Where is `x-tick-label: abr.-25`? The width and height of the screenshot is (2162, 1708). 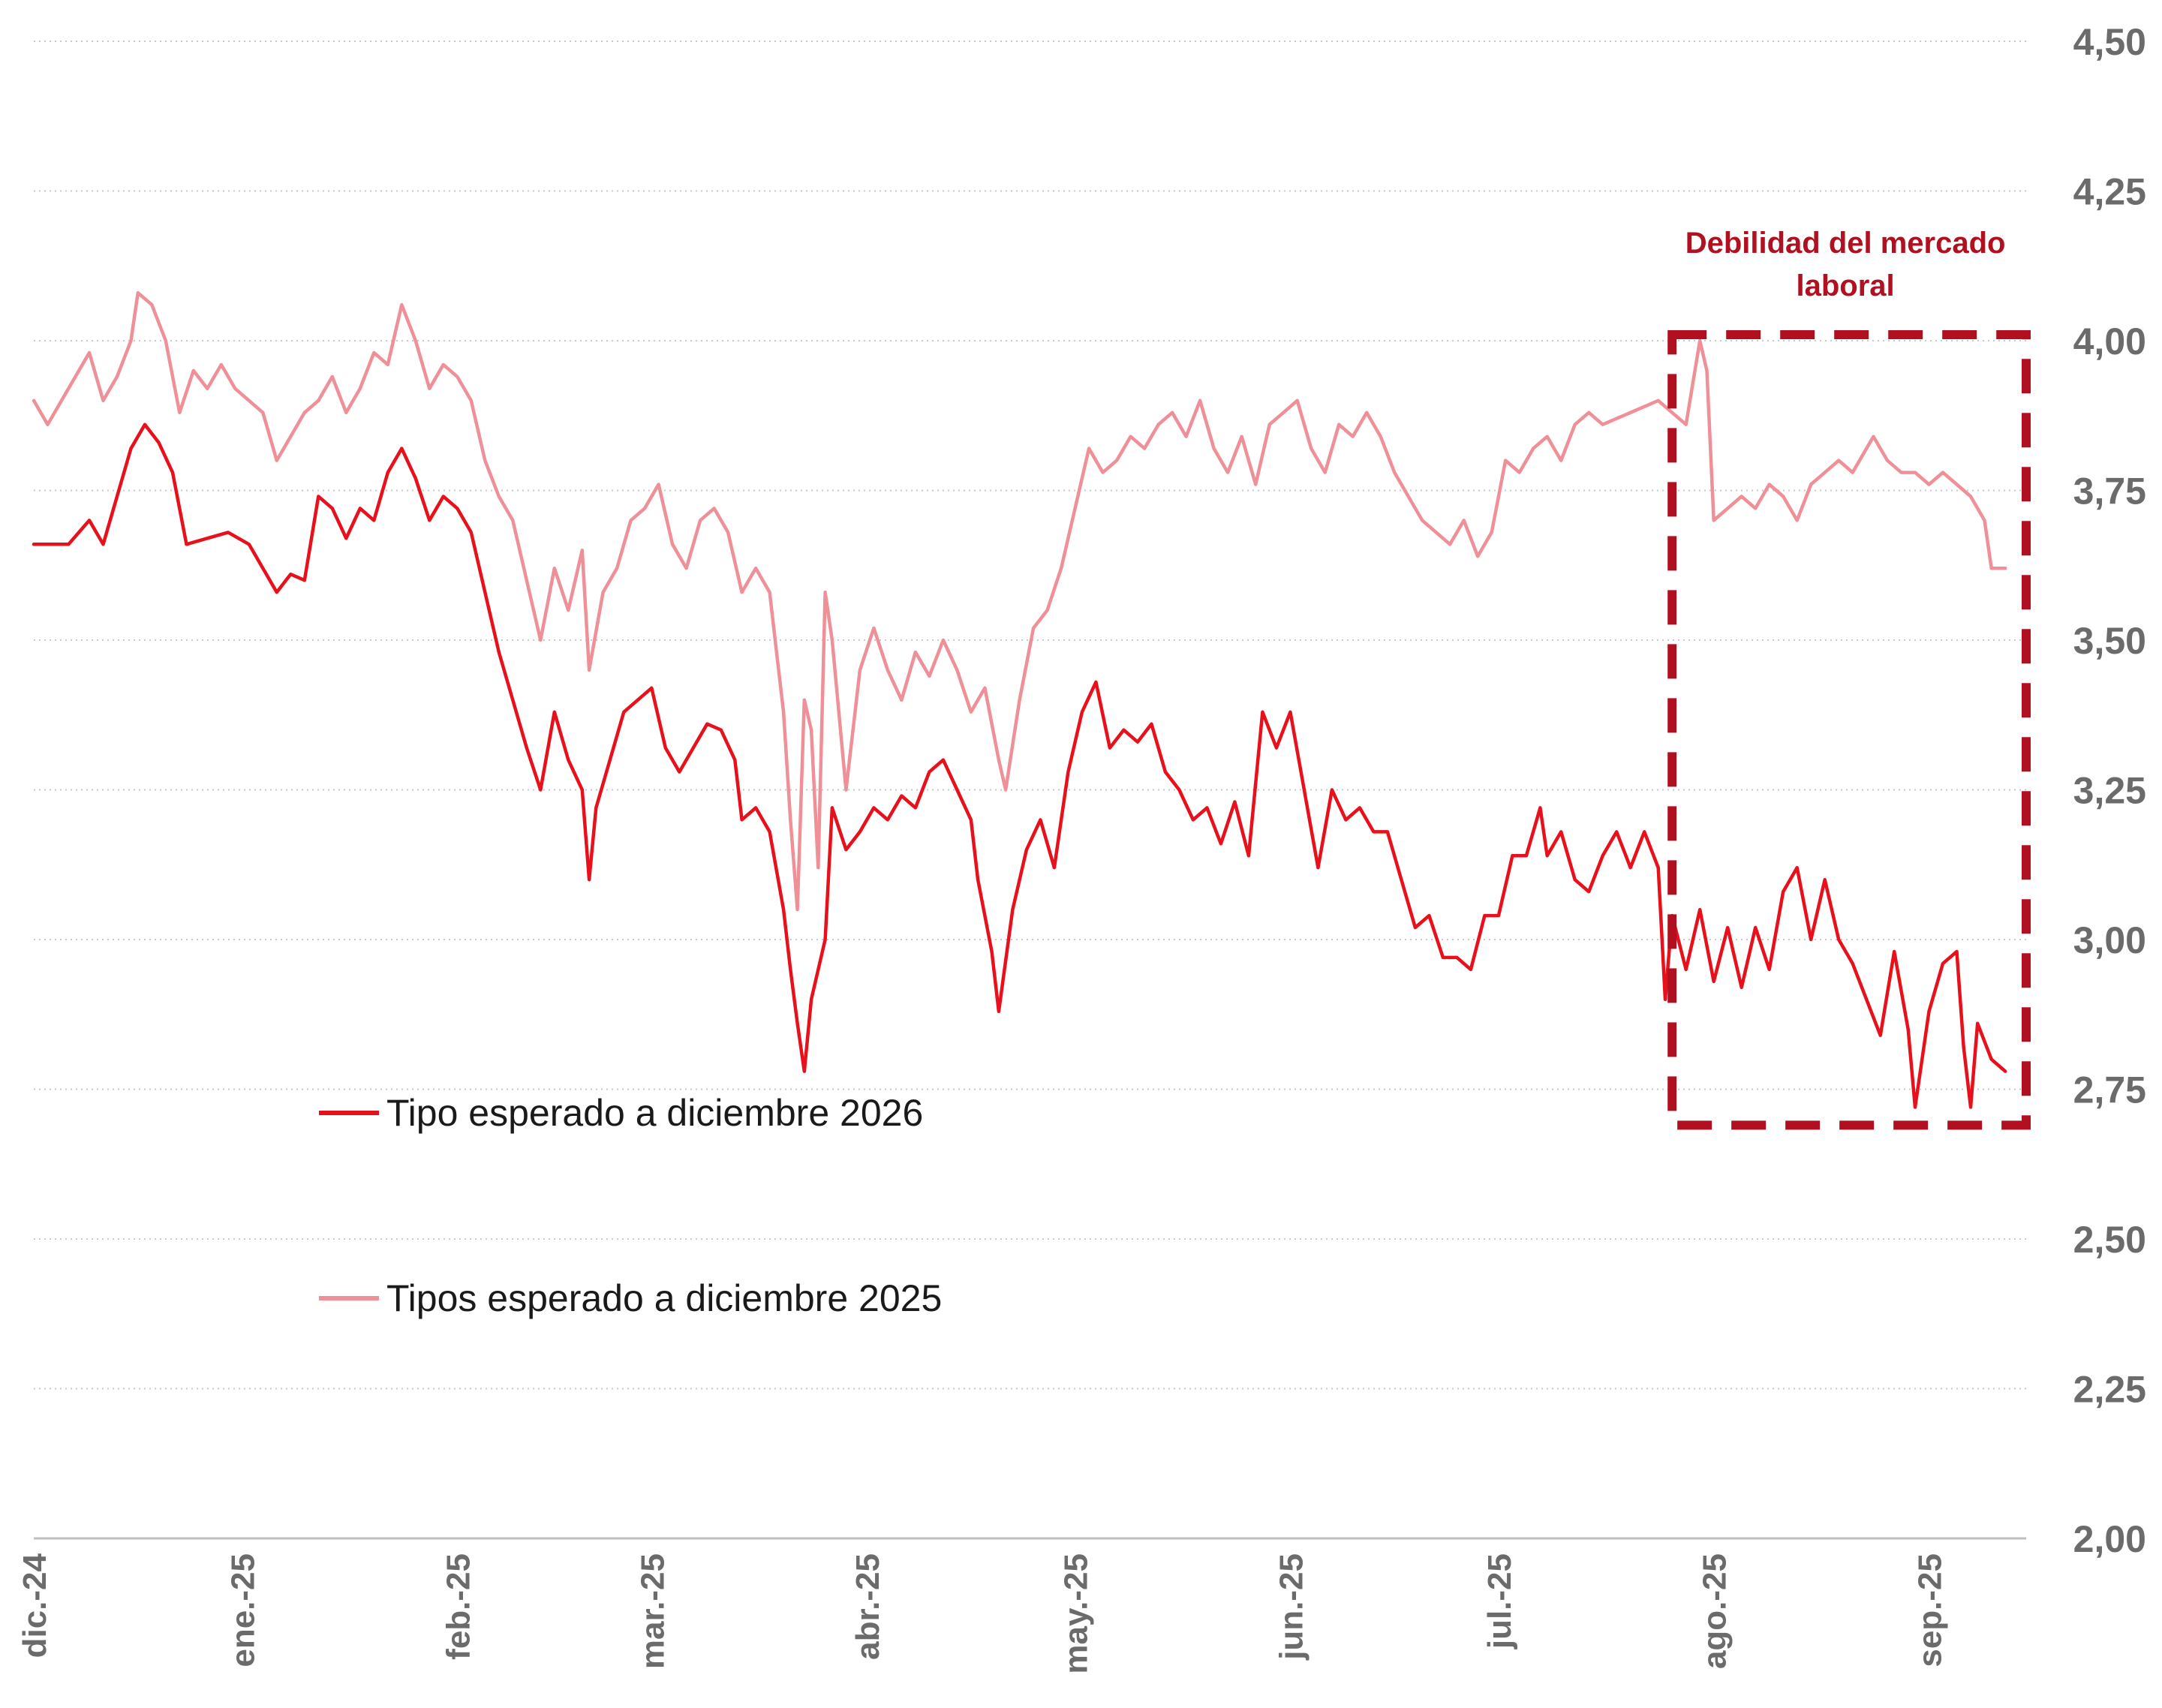 x-tick-label: abr.-25 is located at coordinates (867, 1606).